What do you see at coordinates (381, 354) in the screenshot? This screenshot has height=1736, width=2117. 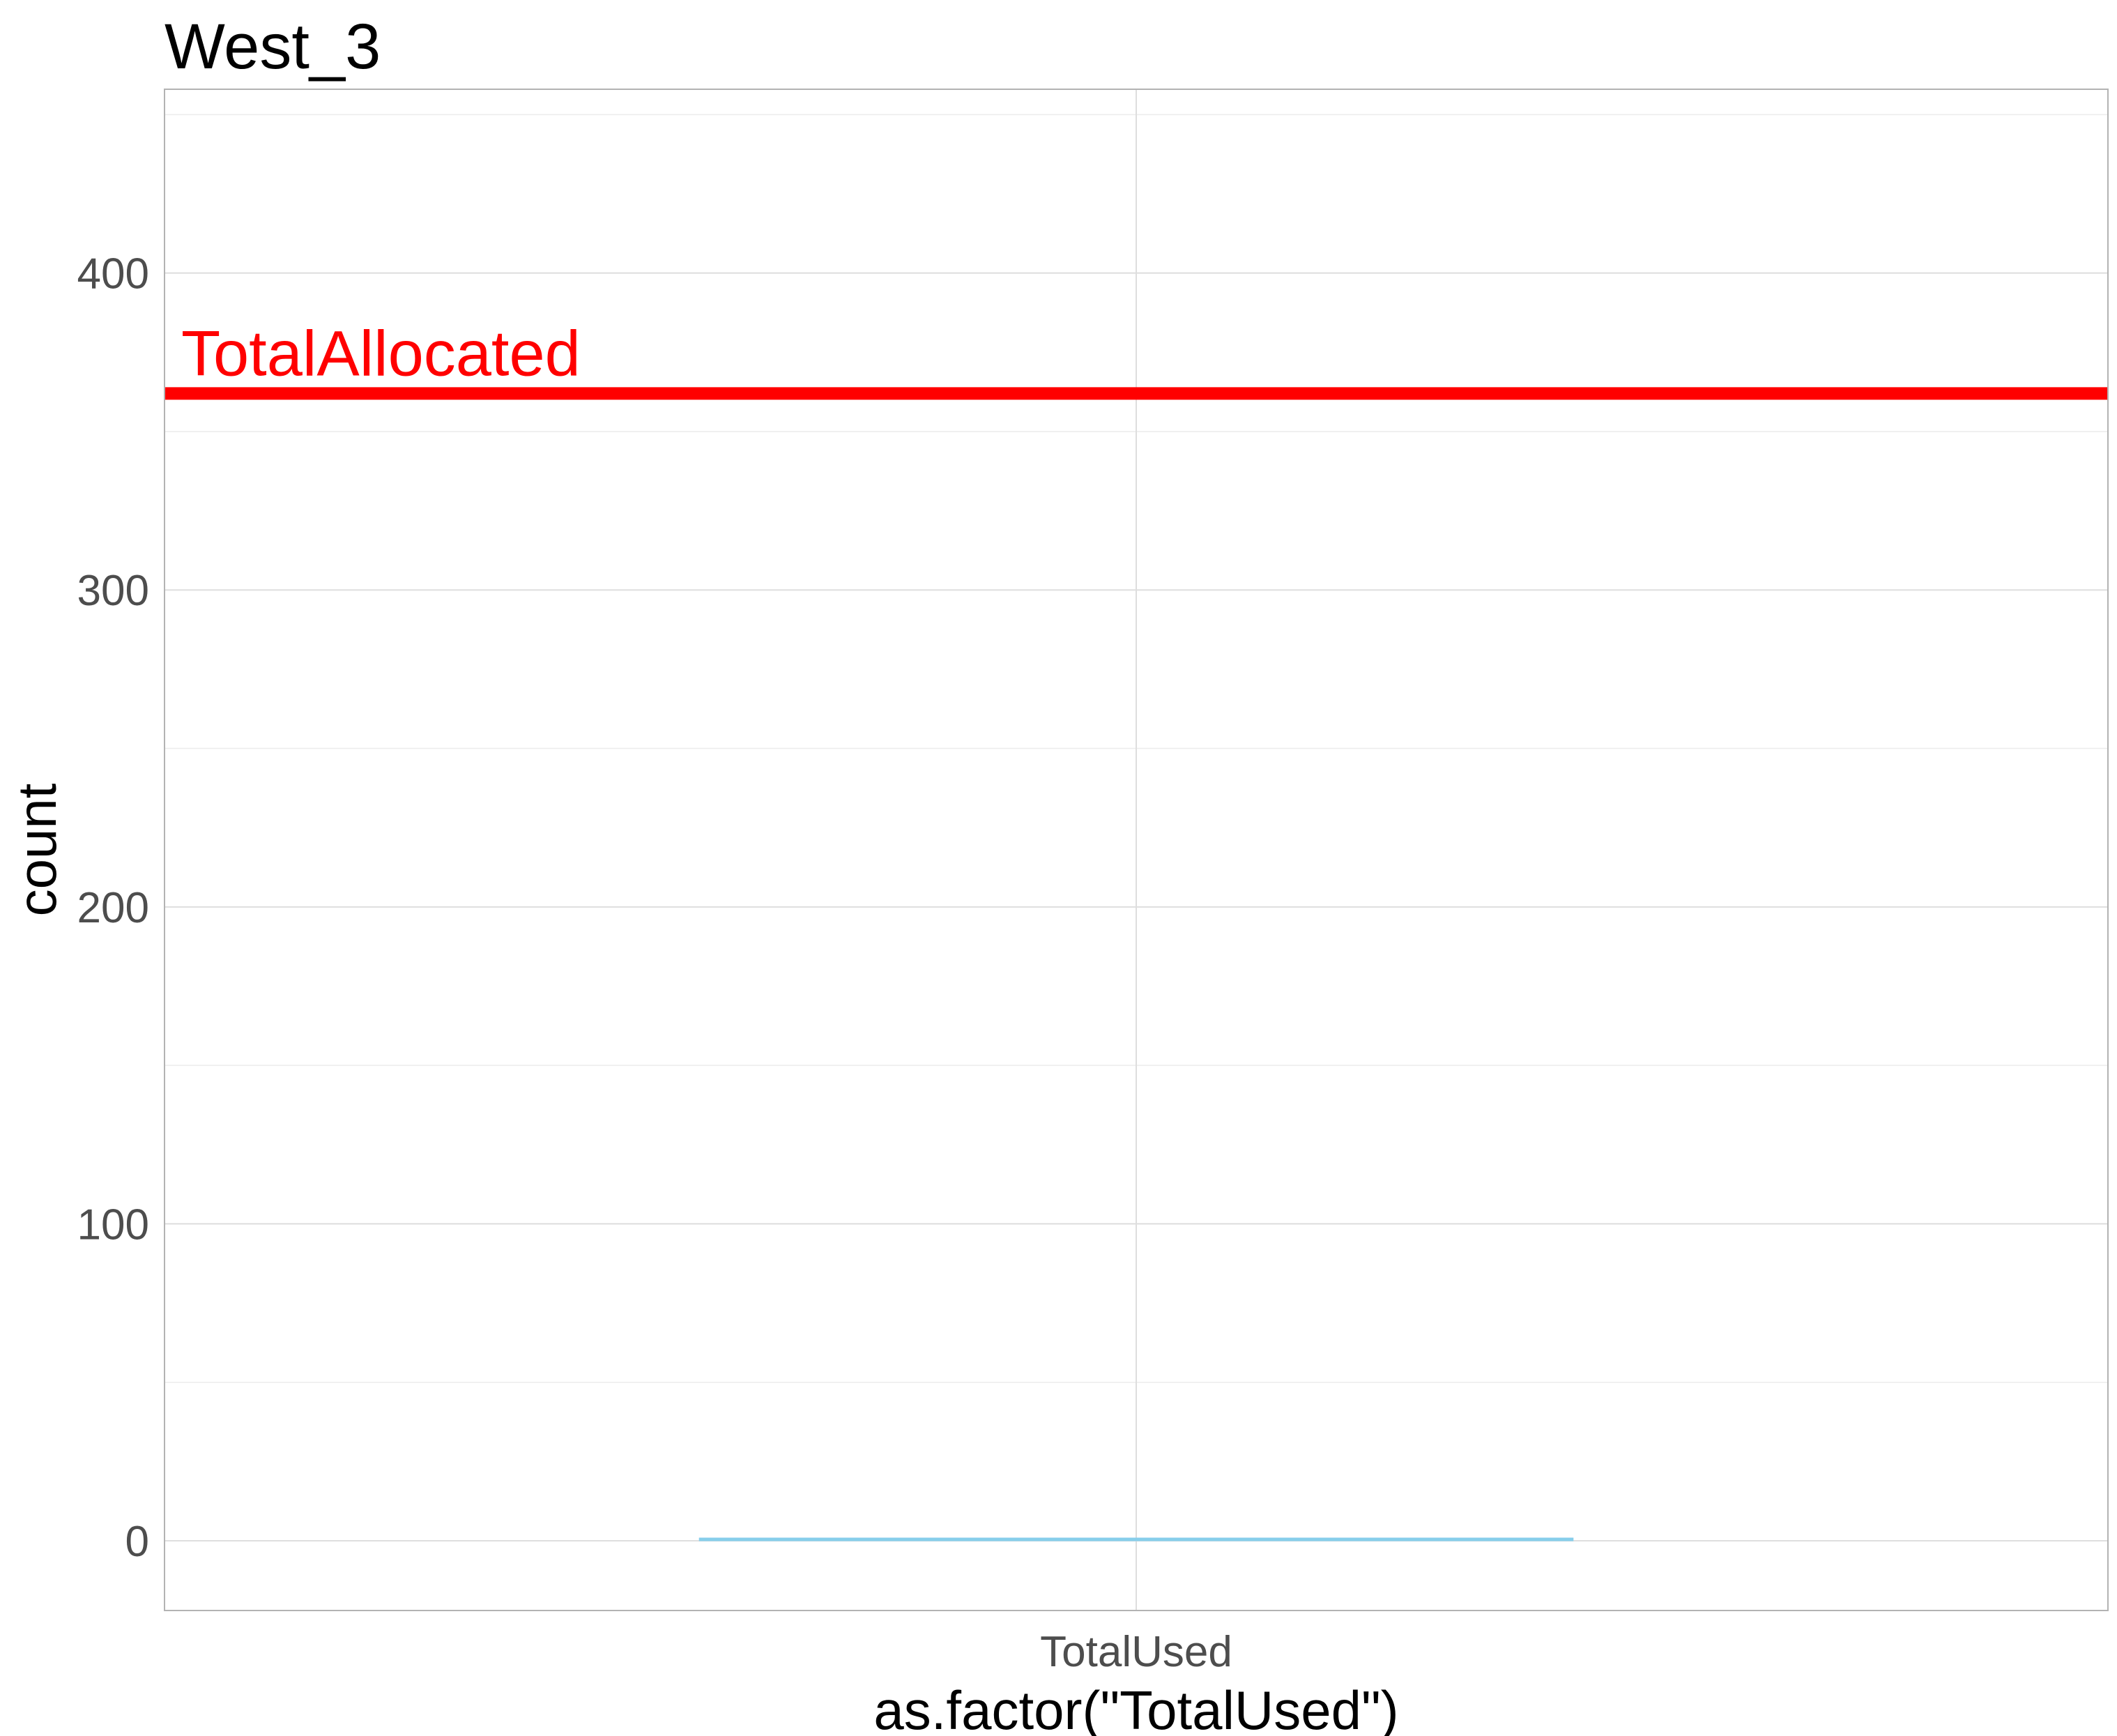 I see `total-allocated-label: TotalAllocated` at bounding box center [381, 354].